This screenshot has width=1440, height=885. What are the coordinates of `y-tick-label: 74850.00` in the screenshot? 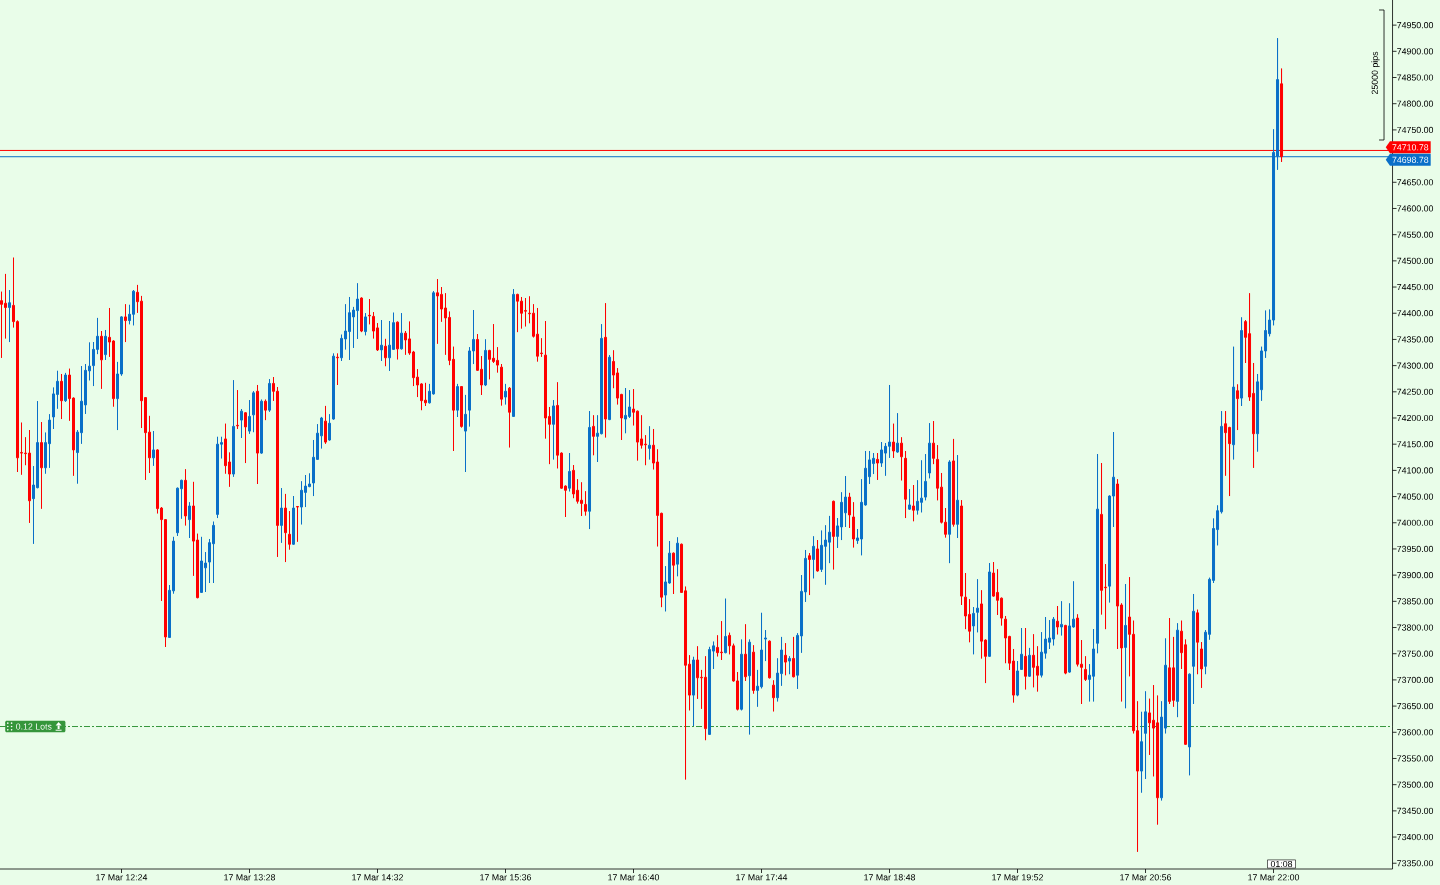 It's located at (1415, 77).